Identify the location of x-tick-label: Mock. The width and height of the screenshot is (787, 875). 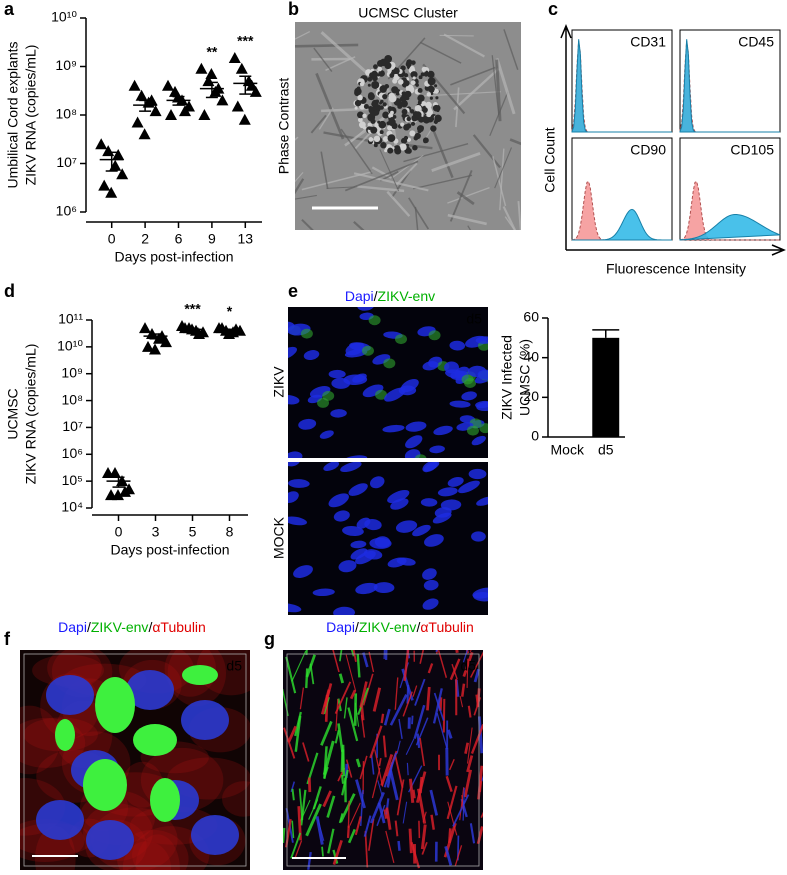
(568, 450).